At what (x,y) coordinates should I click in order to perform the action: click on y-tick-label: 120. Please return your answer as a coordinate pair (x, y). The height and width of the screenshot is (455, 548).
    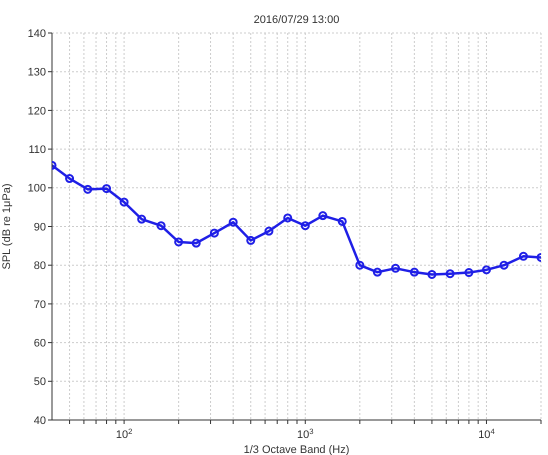
    Looking at the image, I should click on (37, 111).